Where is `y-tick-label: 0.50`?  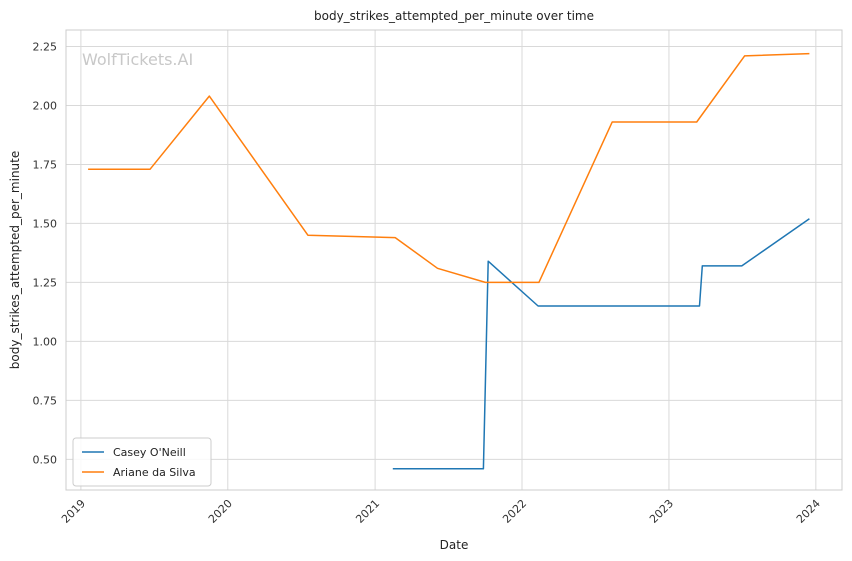 y-tick-label: 0.50 is located at coordinates (45, 459).